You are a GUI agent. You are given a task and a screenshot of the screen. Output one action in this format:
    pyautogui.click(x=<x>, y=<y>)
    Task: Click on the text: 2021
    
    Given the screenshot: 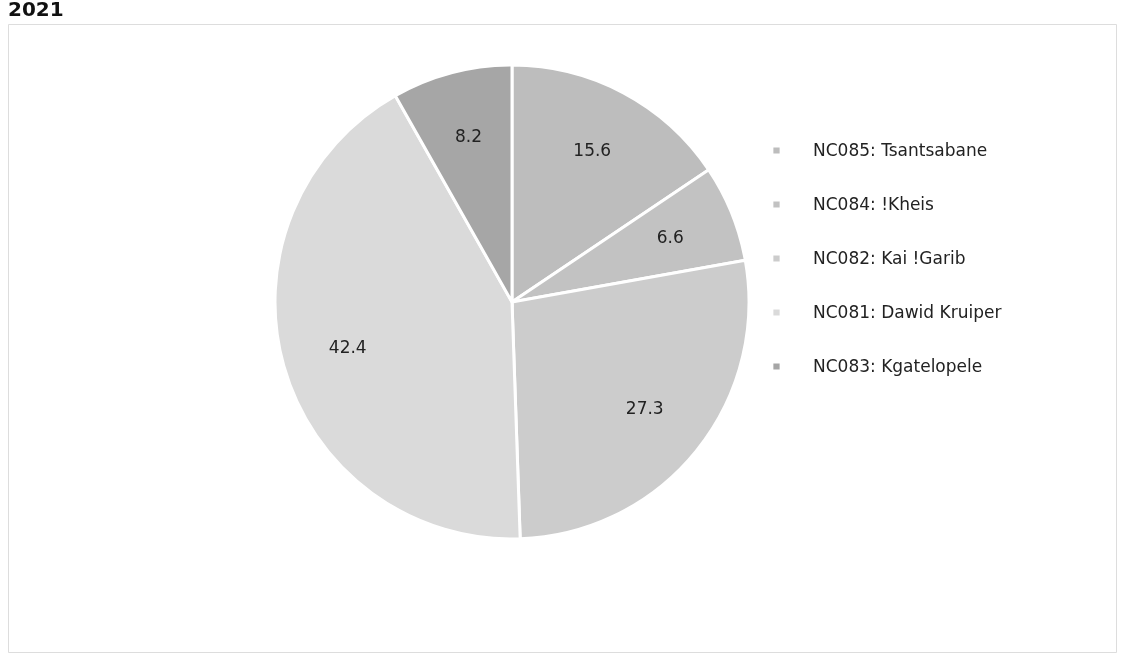 What is the action you would take?
    pyautogui.click(x=36, y=10)
    